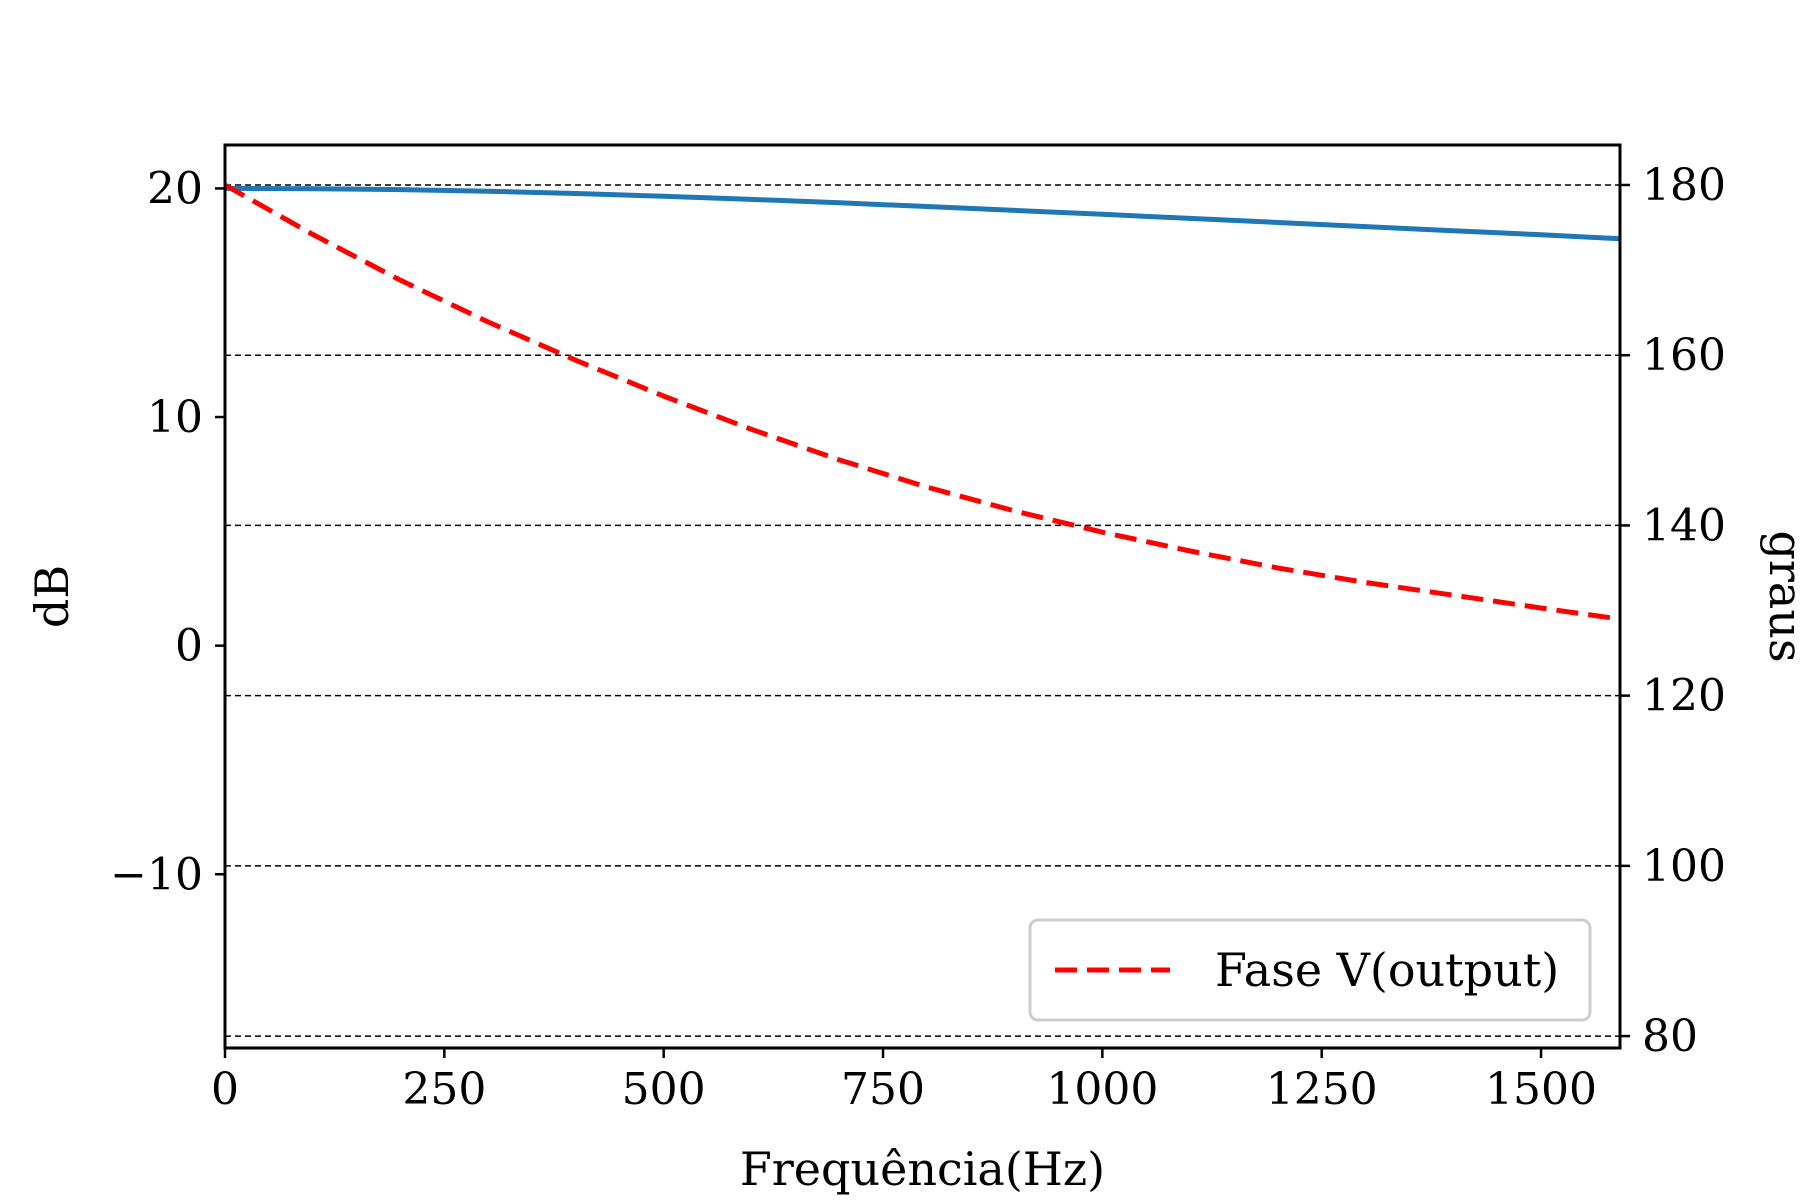  What do you see at coordinates (1684, 696) in the screenshot?
I see `right-y-tick-label-3: 120` at bounding box center [1684, 696].